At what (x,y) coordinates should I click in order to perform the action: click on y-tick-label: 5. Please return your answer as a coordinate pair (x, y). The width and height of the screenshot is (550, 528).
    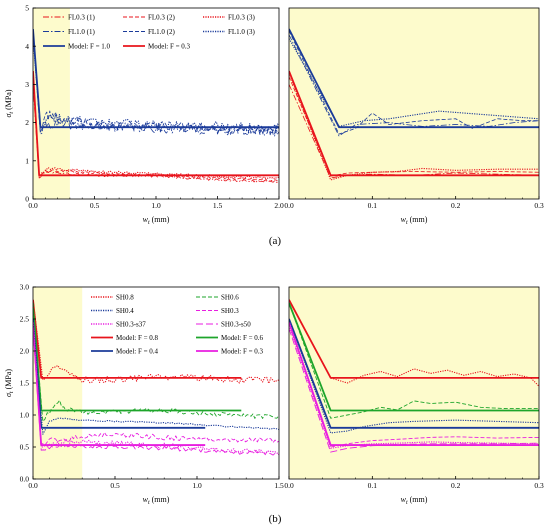
    Looking at the image, I should click on (27, 8).